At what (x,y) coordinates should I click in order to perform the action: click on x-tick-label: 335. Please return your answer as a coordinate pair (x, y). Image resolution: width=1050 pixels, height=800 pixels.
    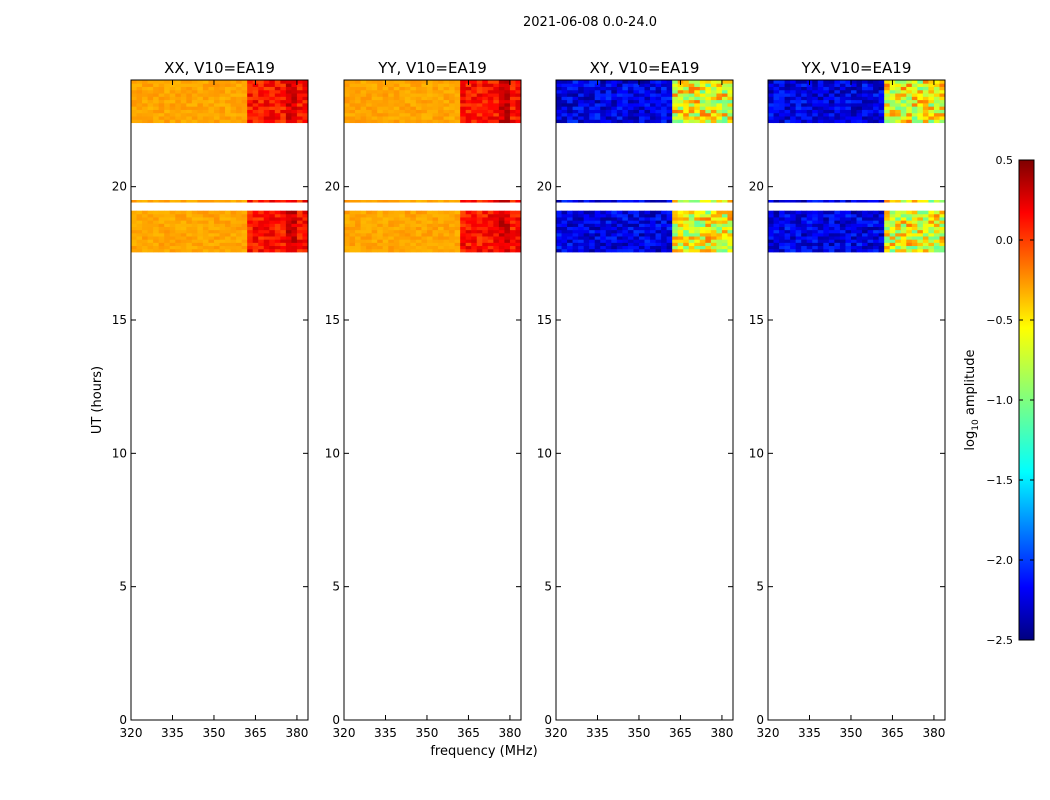
    Looking at the image, I should click on (385, 733).